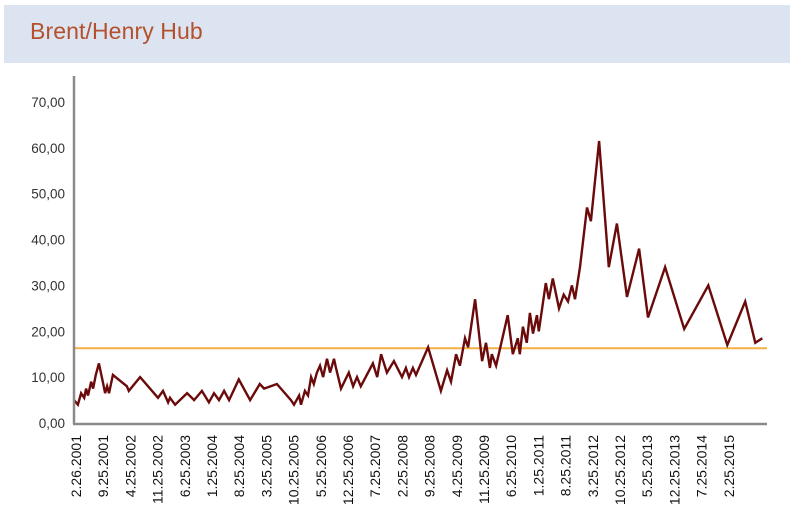 Image resolution: width=792 pixels, height=528 pixels. What do you see at coordinates (52, 423) in the screenshot?
I see `y-tick-label: 0,00` at bounding box center [52, 423].